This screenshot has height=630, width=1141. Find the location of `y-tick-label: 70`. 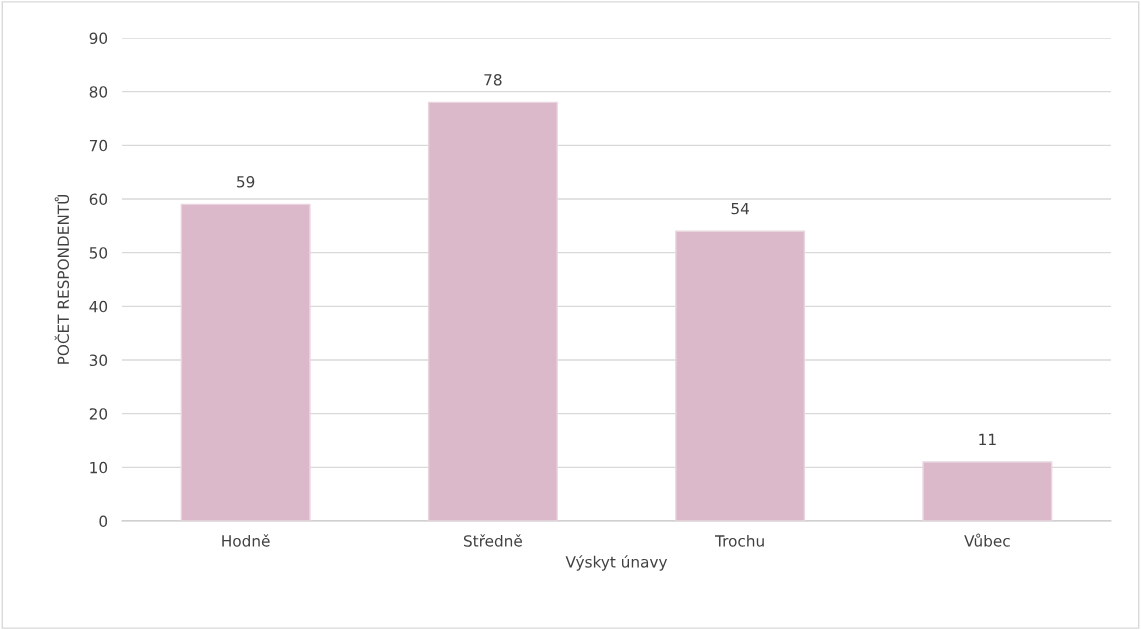

y-tick-label: 70 is located at coordinates (98, 145).